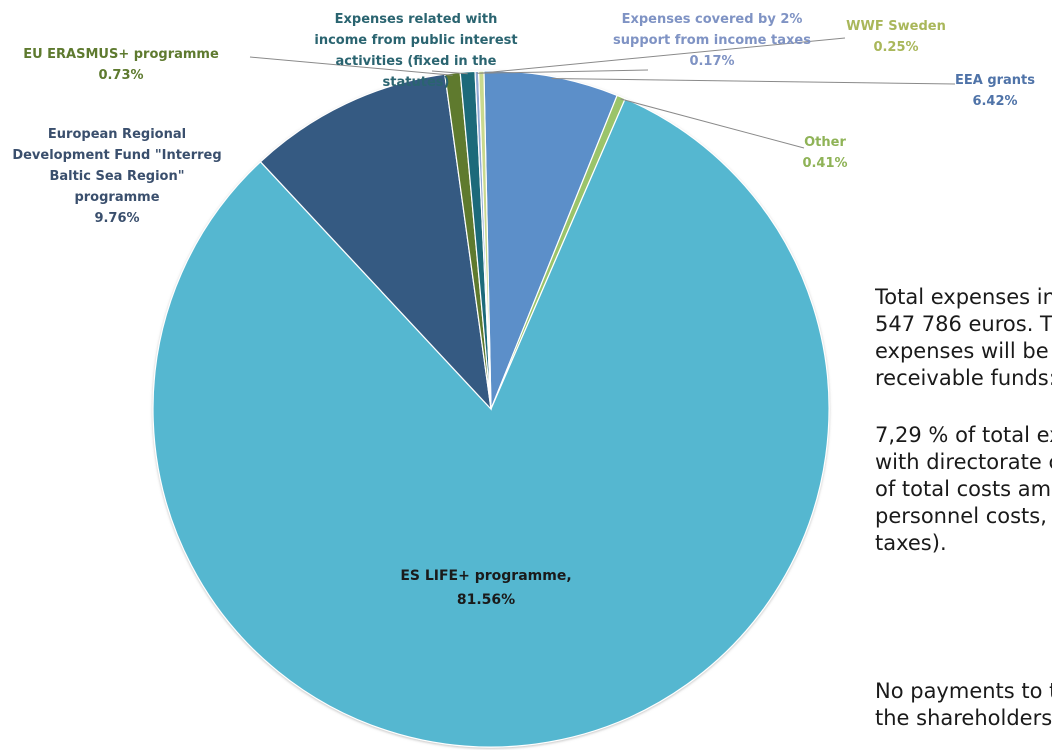 This screenshot has width=1052, height=750. I want to click on summary-line: Total expenses in 2018 amounted to, so click(963, 297).